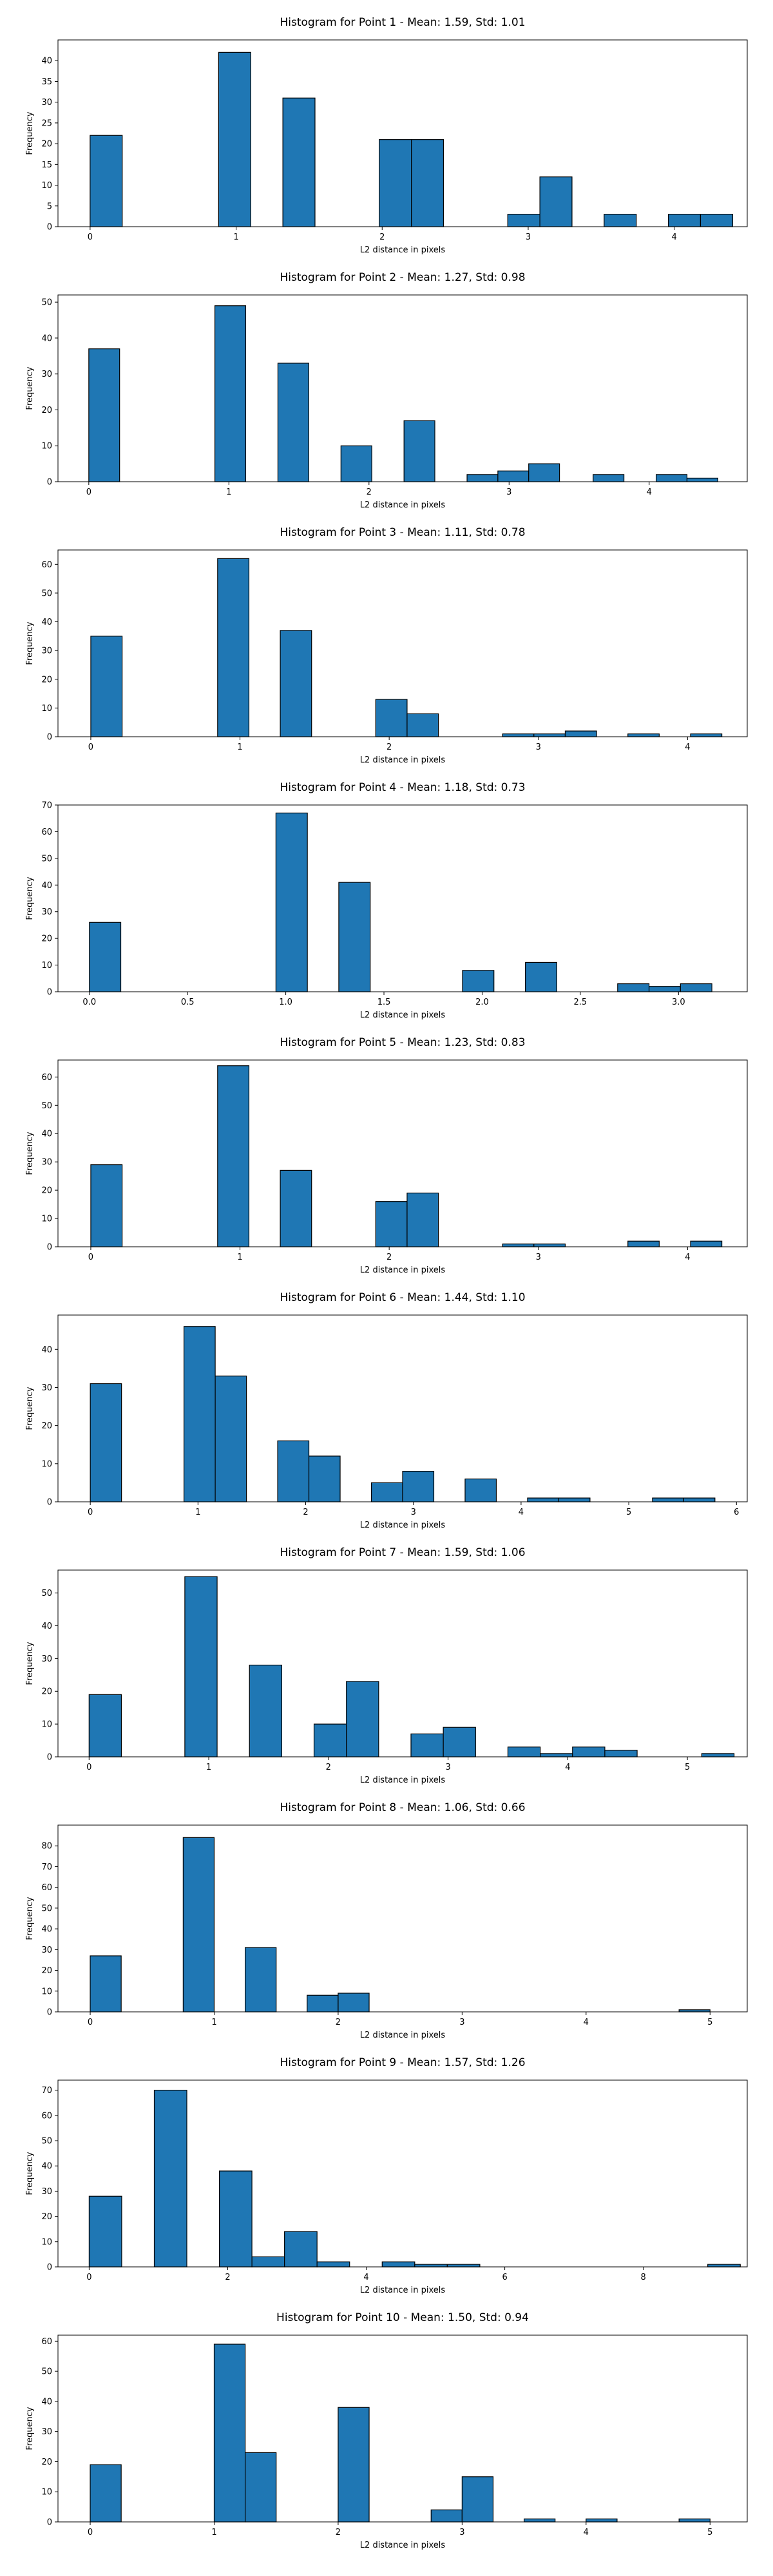  I want to click on x-tick-label: 1.0, so click(285, 1003).